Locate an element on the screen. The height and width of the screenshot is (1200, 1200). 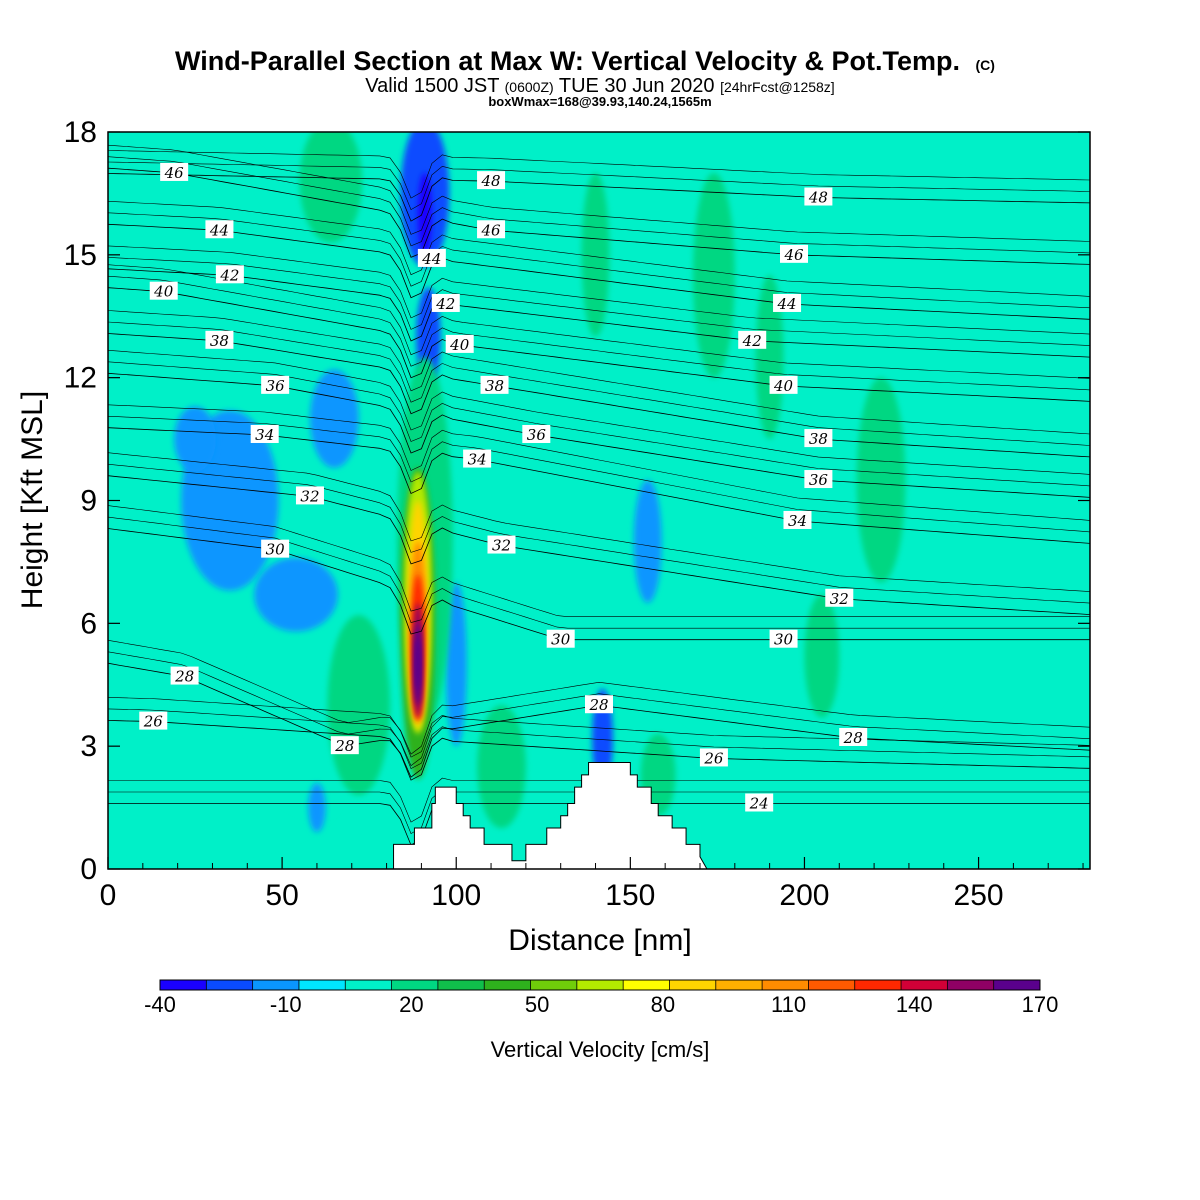
theta-label: 32 is located at coordinates (839, 598).